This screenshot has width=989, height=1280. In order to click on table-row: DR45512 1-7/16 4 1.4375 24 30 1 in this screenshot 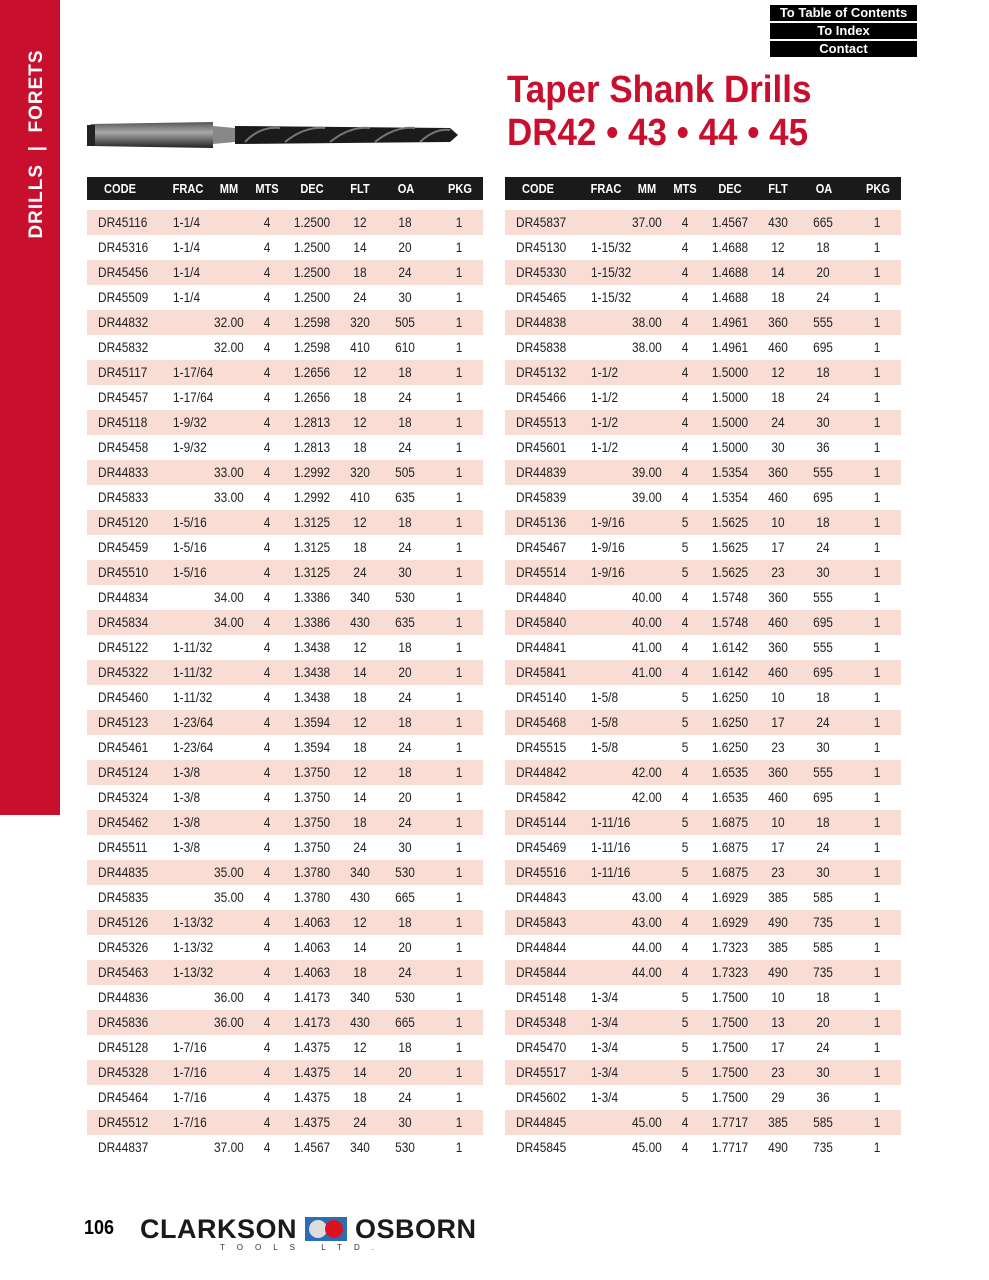, I will do `click(285, 1122)`.